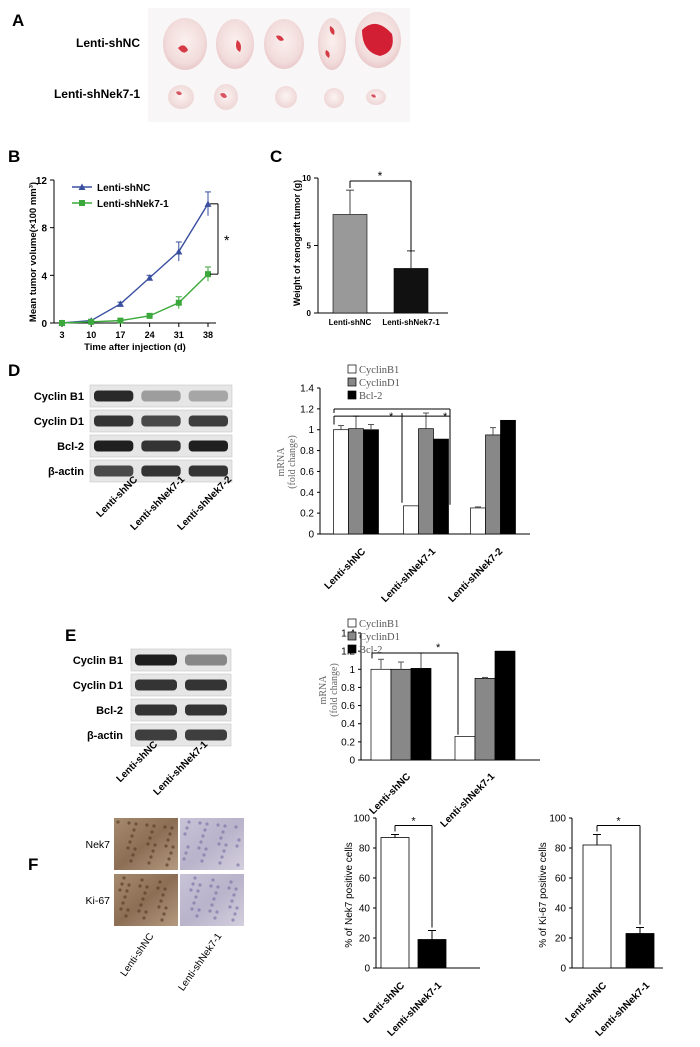 Image resolution: width=700 pixels, height=1047 pixels. What do you see at coordinates (98, 686) in the screenshot?
I see `blot-row-label: Cyclin D1` at bounding box center [98, 686].